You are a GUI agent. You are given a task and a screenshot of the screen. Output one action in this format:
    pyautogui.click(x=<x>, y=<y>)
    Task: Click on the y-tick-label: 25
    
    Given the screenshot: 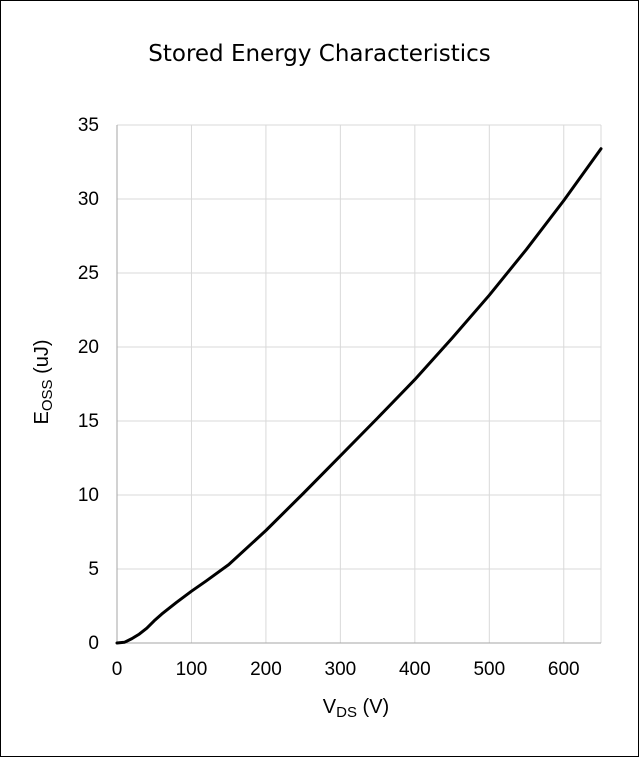 What is the action you would take?
    pyautogui.click(x=88, y=273)
    